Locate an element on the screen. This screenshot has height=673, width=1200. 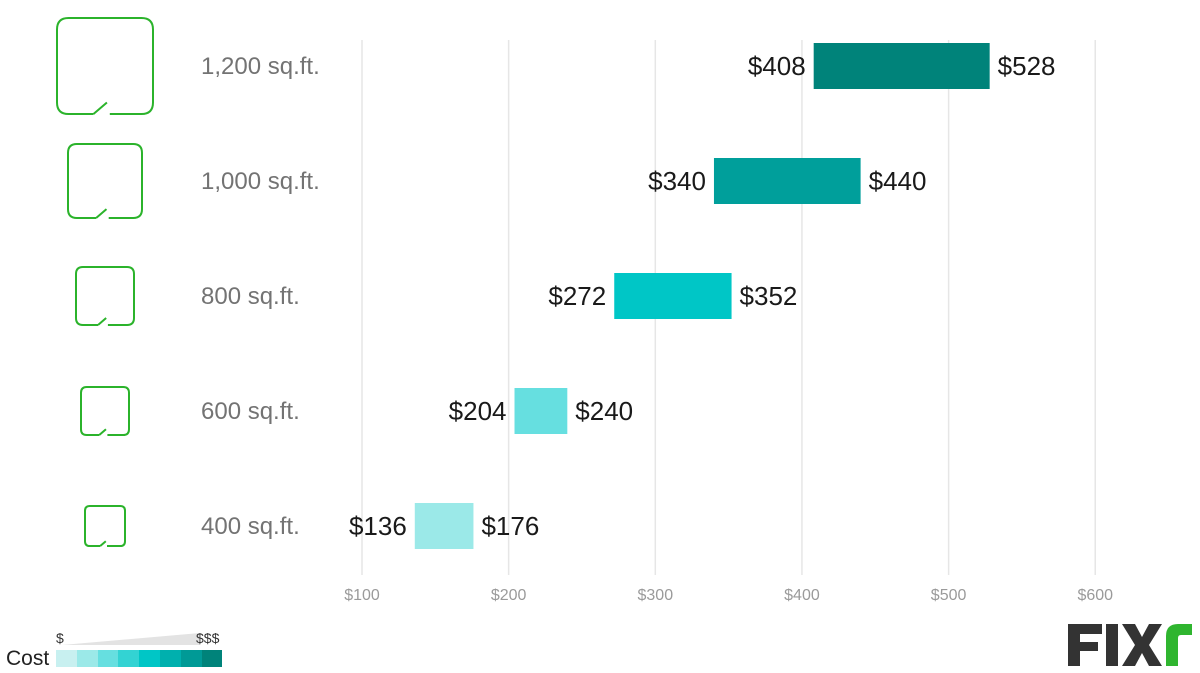
logo-r-icon is located at coordinates (1179, 645).